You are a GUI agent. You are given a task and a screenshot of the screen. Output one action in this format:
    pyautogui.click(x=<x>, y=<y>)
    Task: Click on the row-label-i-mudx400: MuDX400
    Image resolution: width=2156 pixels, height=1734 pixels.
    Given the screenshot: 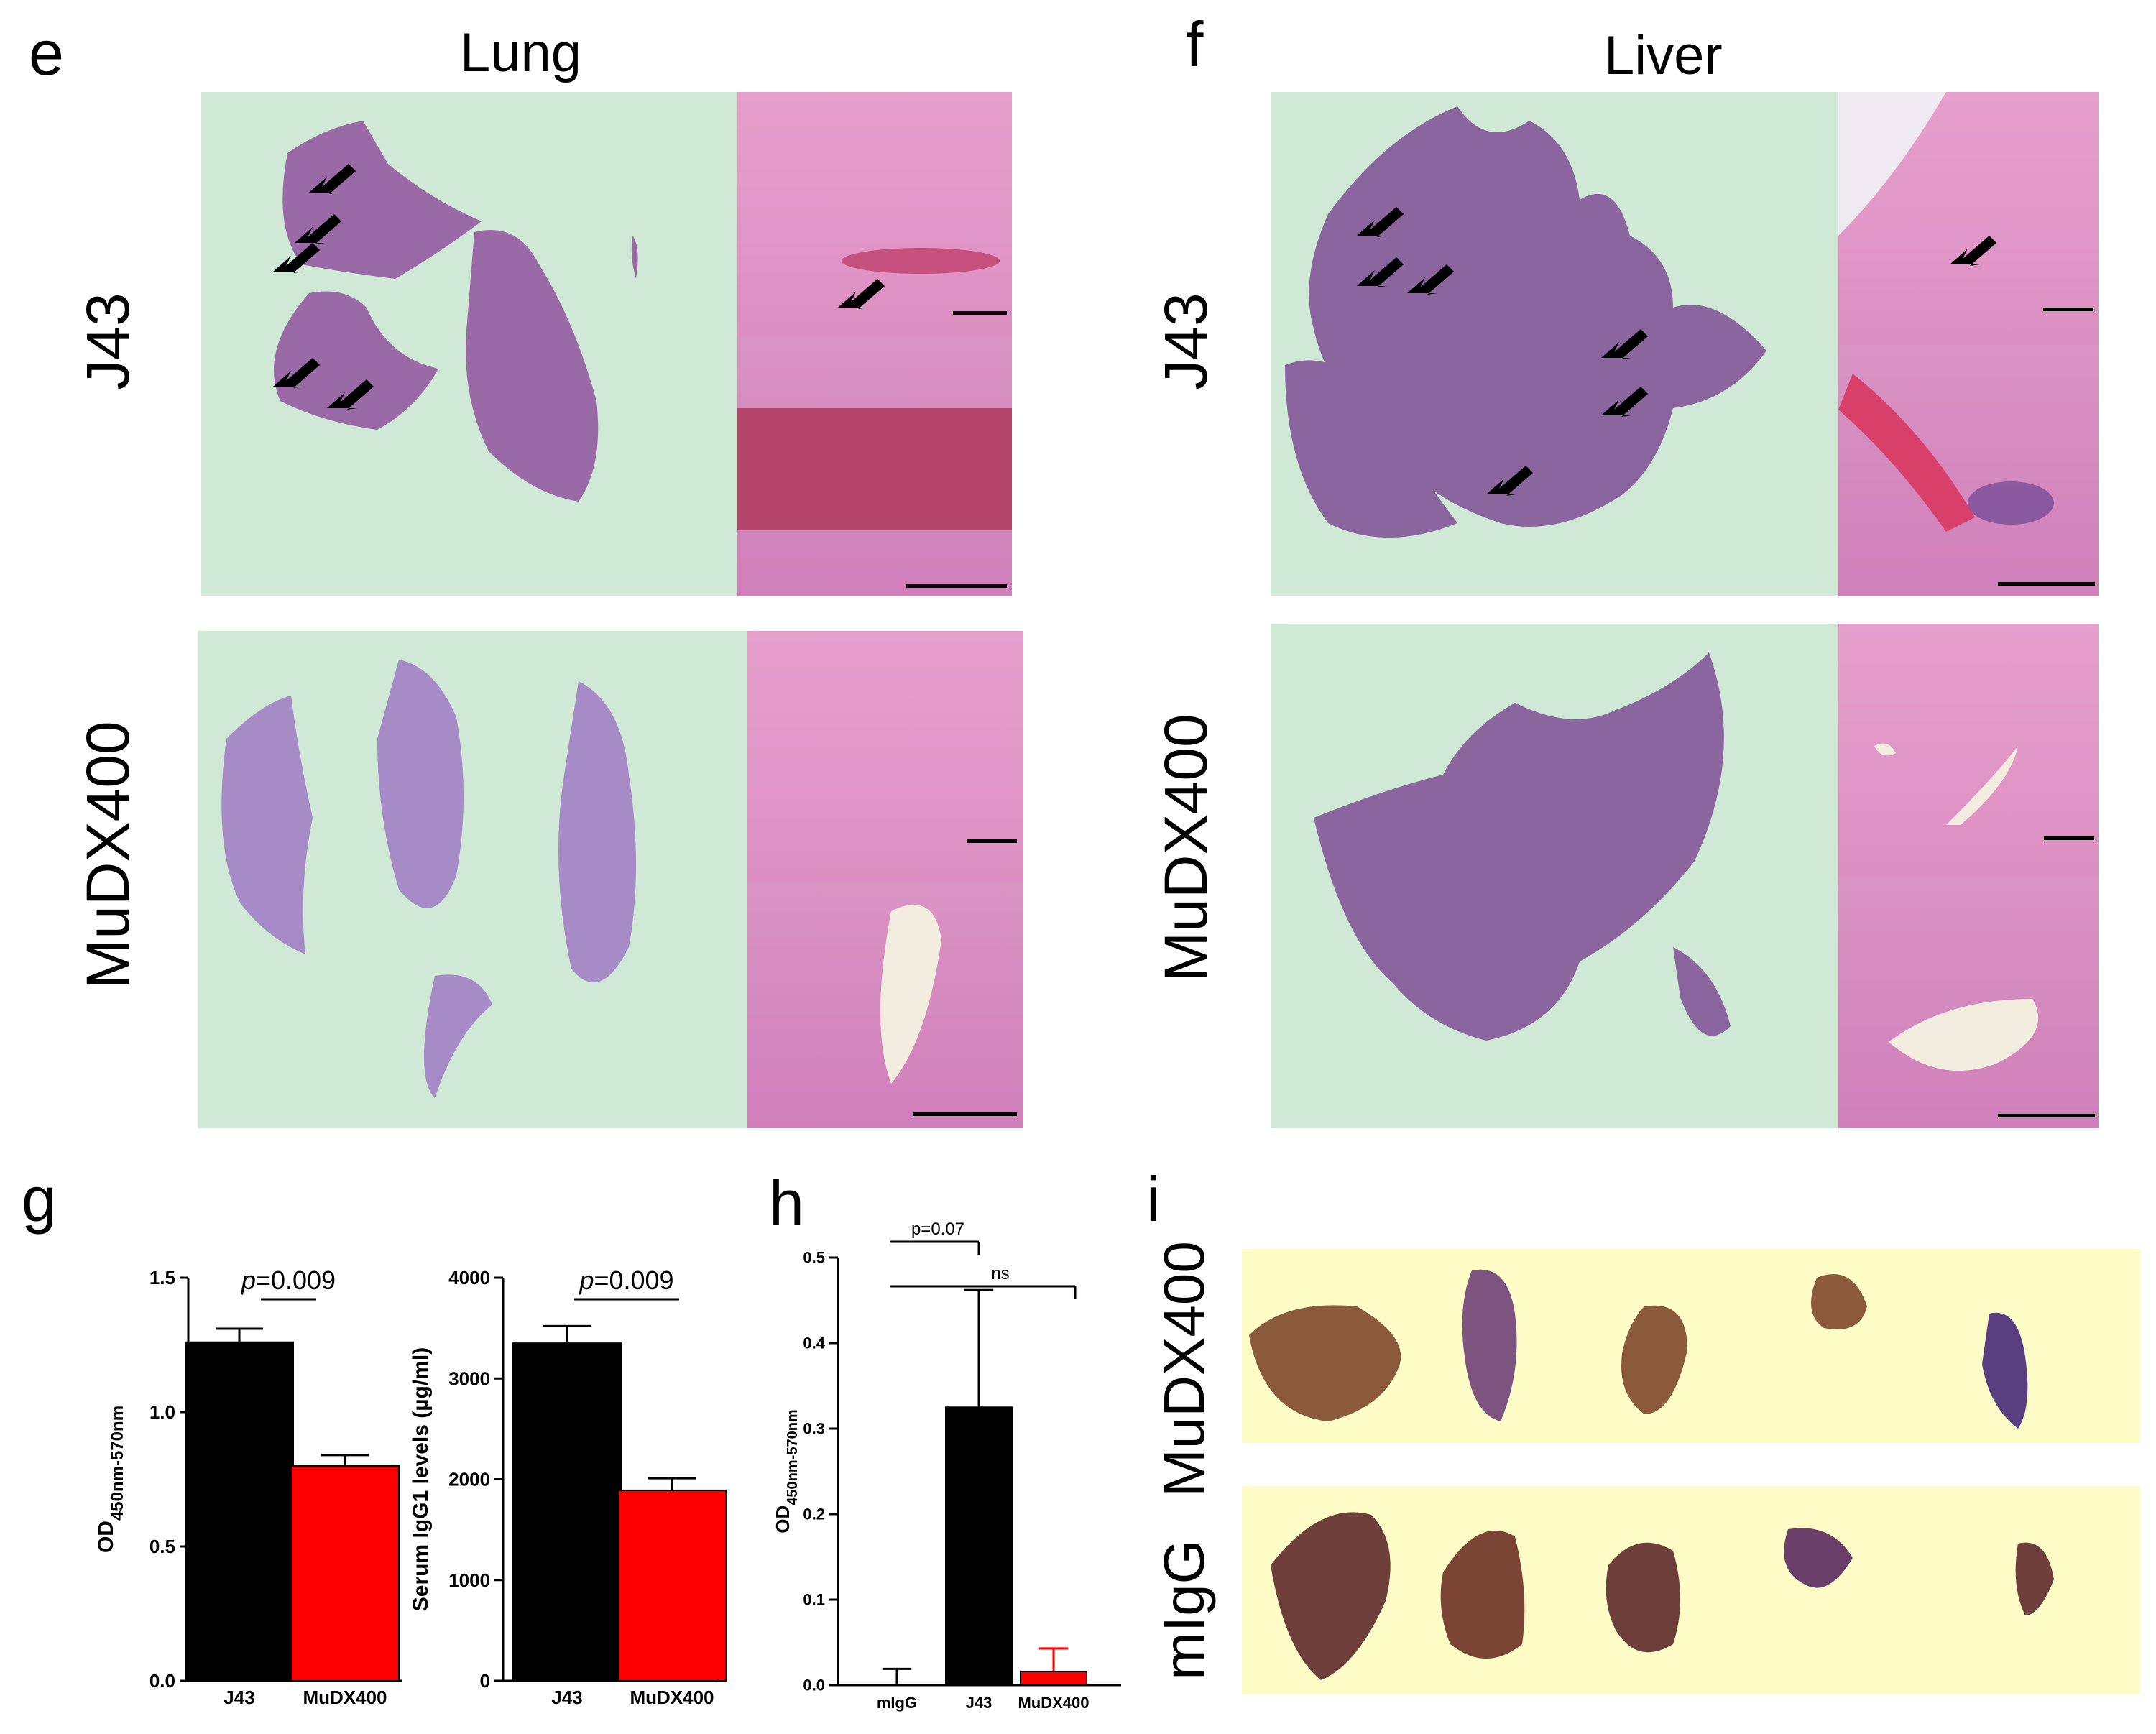 What is the action you would take?
    pyautogui.click(x=1184, y=1369)
    